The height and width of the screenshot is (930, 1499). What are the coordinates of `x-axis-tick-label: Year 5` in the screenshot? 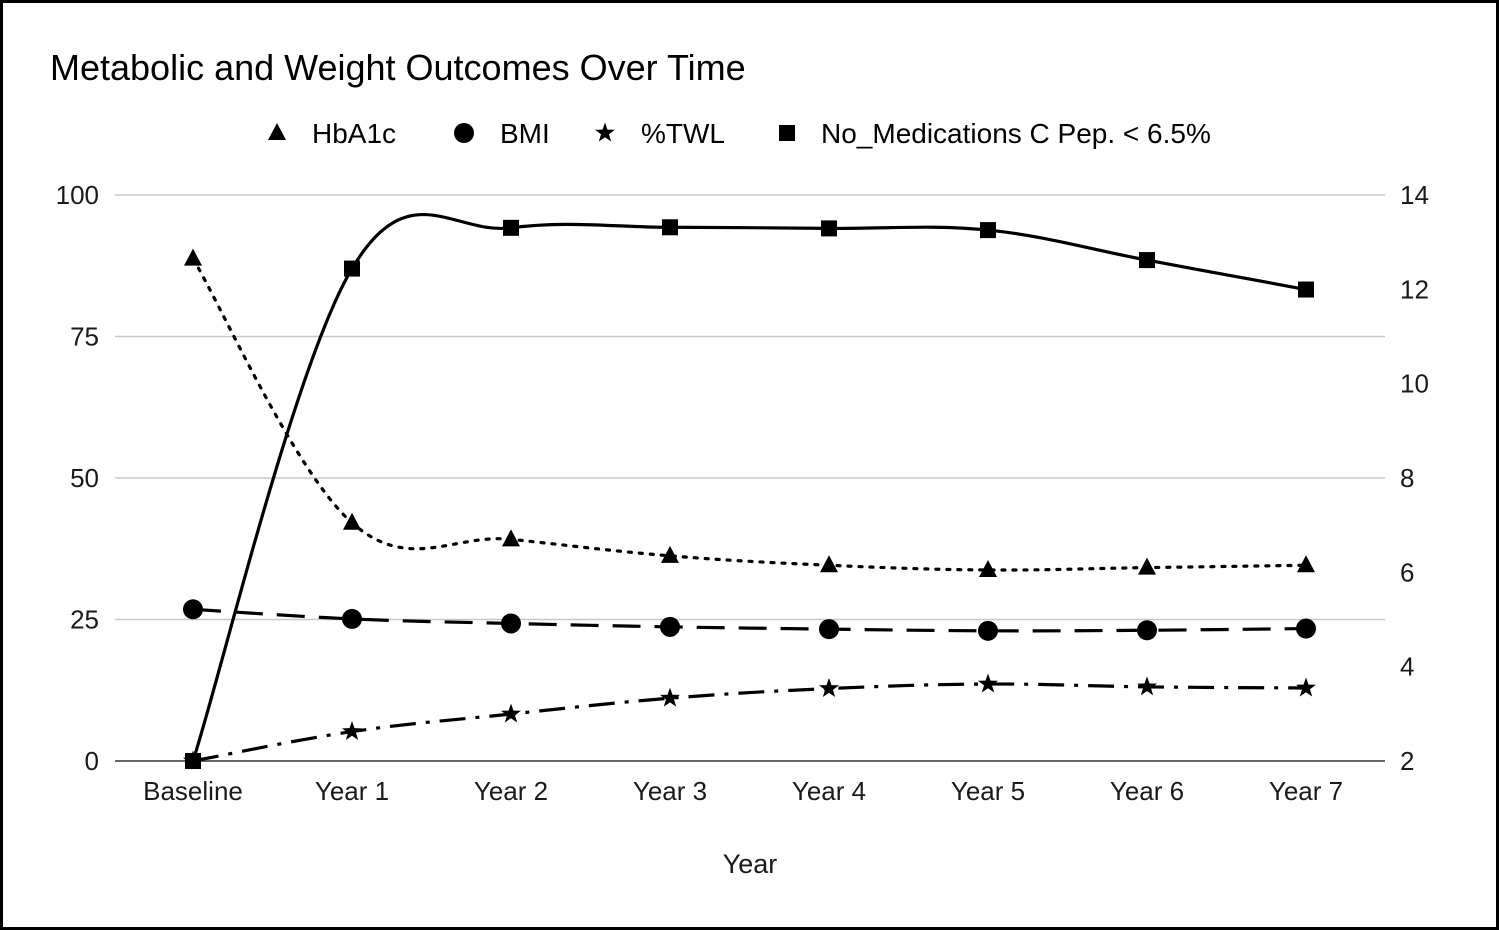 It's located at (988, 791).